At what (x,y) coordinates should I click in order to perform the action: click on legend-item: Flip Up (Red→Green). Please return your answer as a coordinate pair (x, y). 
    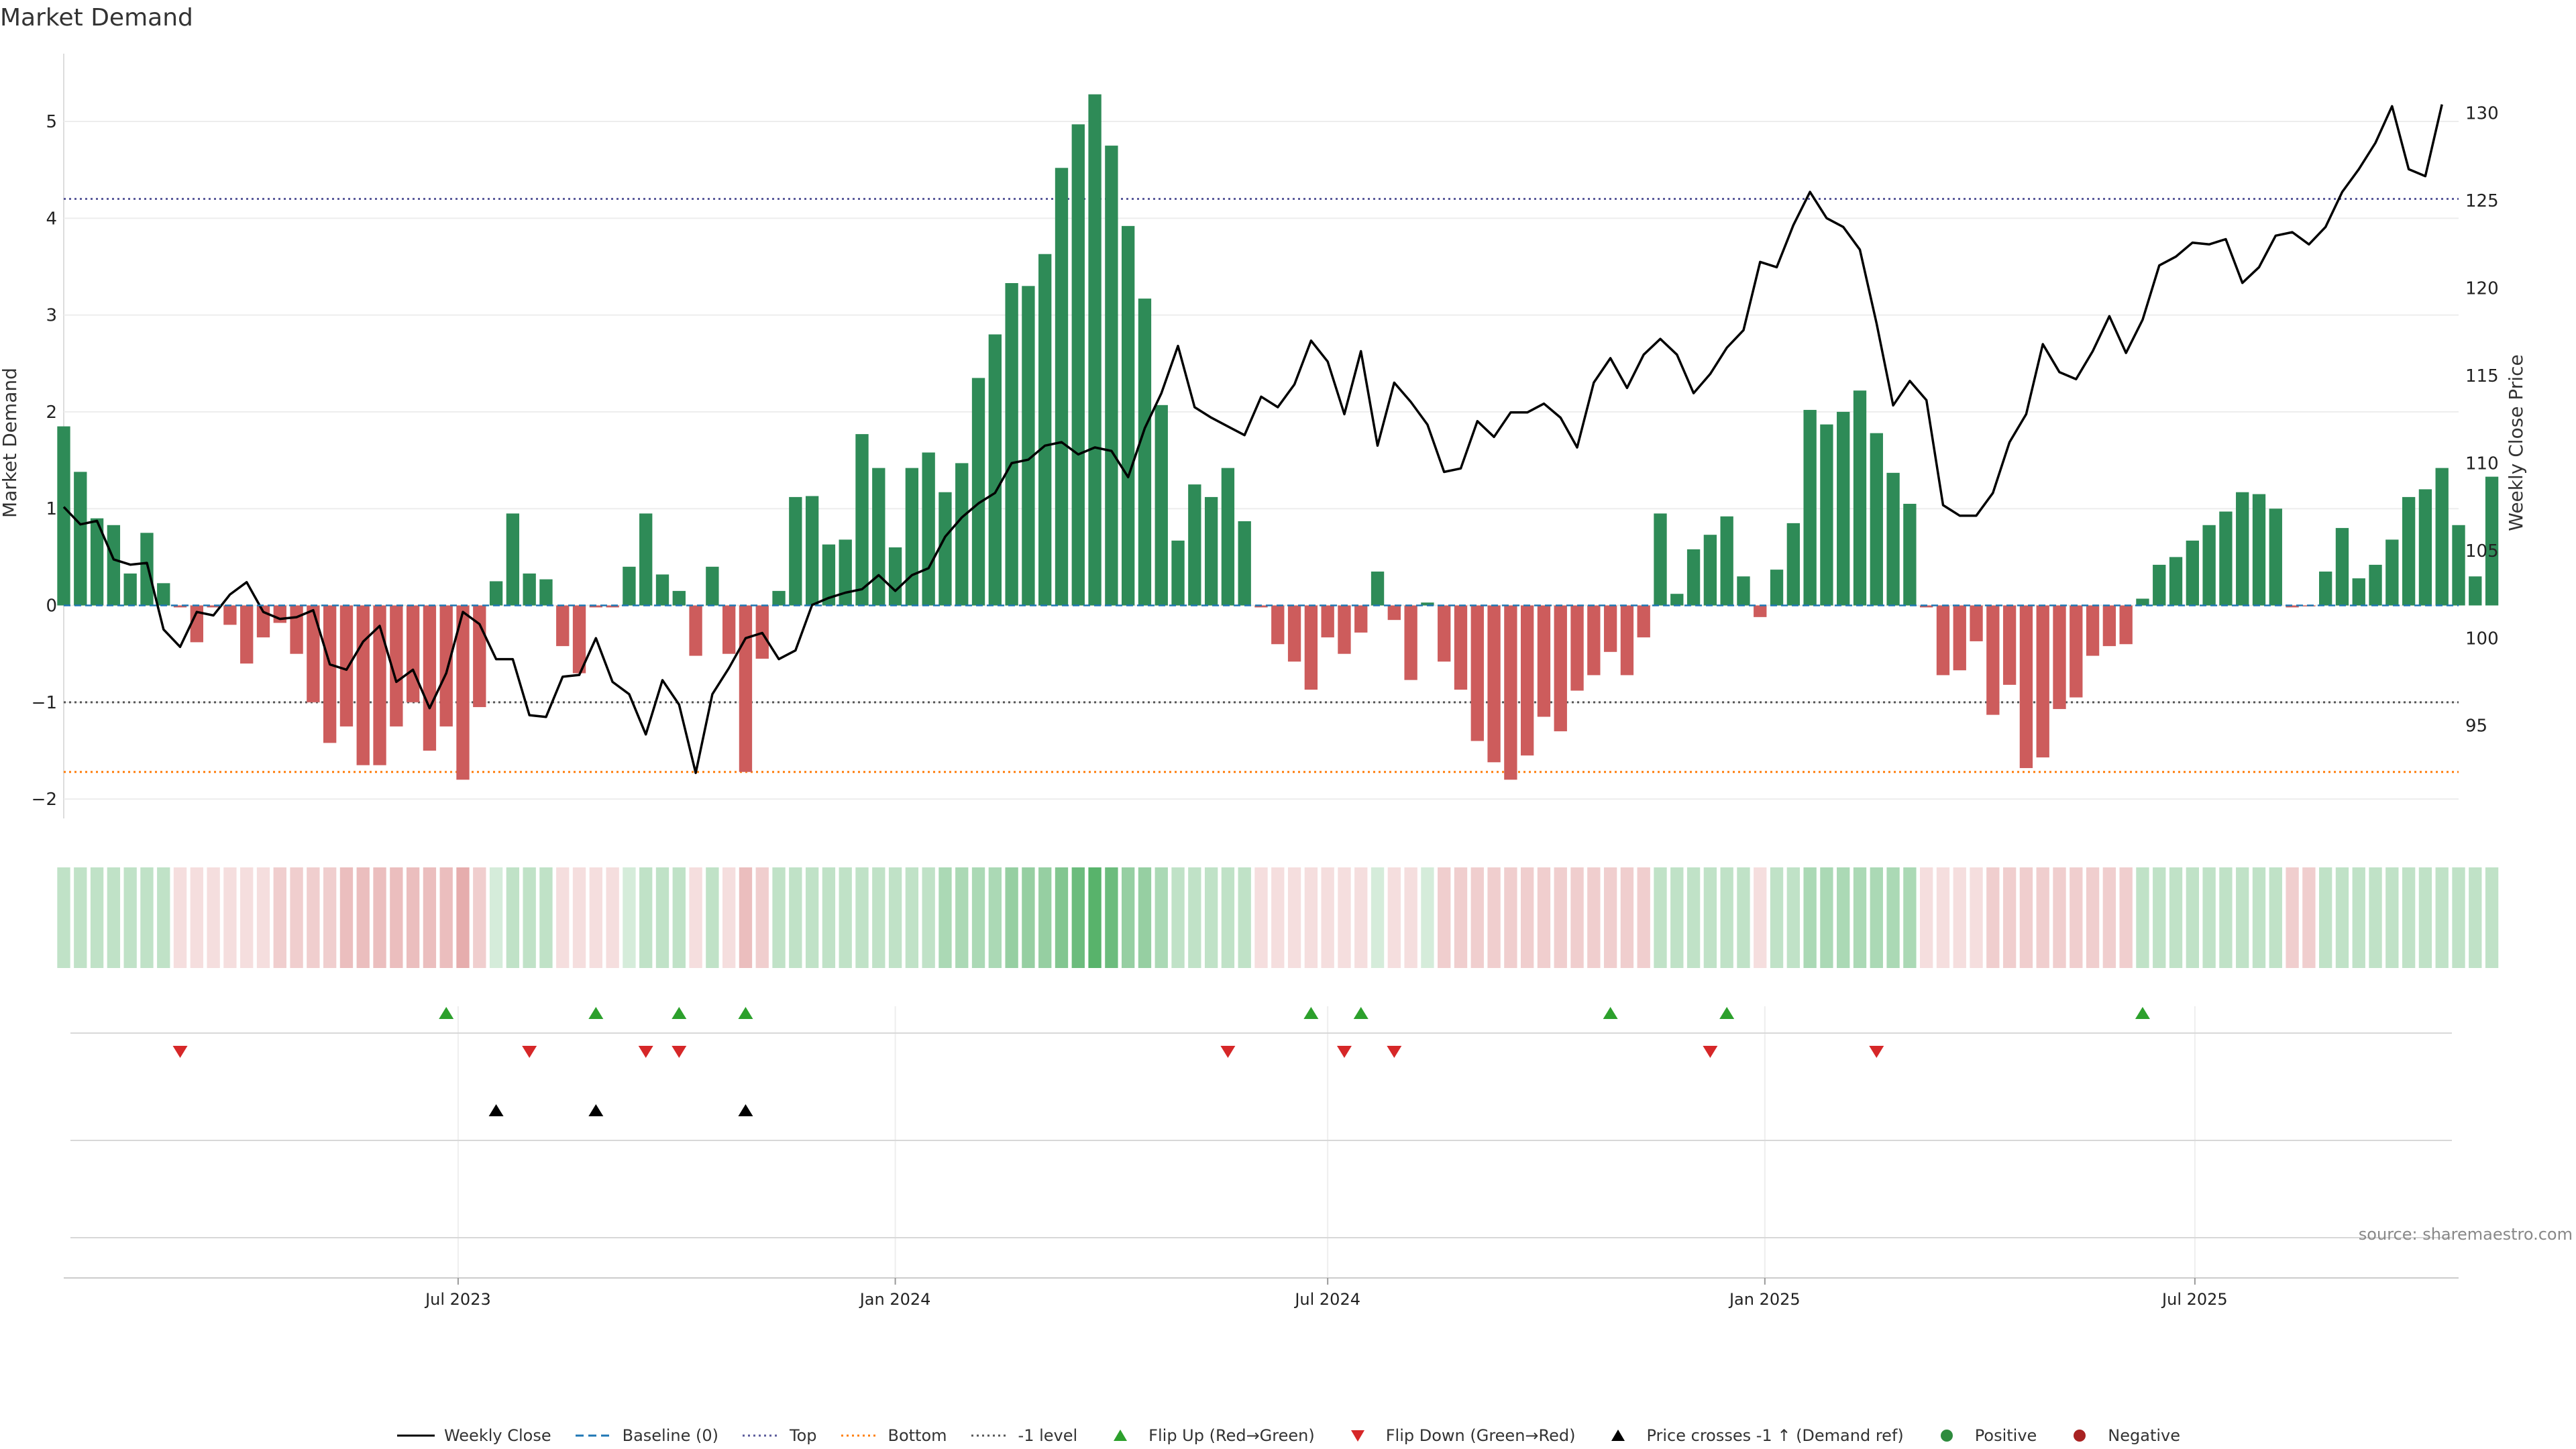
    Looking at the image, I should click on (1207, 1435).